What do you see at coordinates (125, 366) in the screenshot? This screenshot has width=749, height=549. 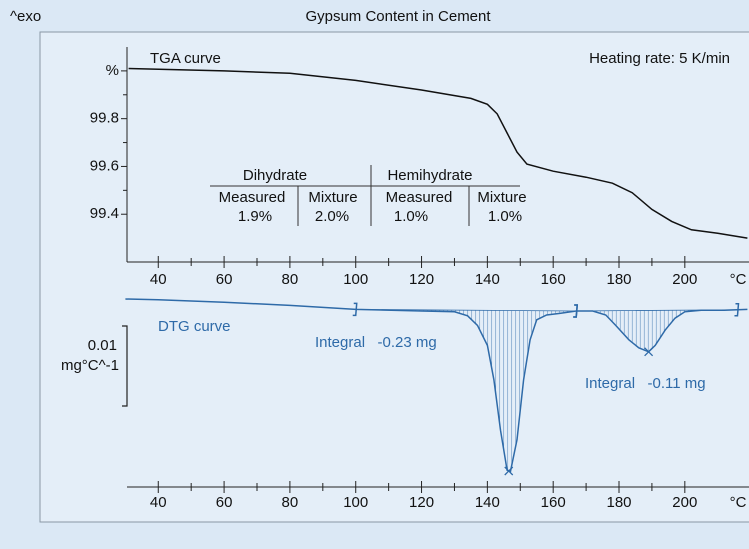 I see `scale-bar` at bounding box center [125, 366].